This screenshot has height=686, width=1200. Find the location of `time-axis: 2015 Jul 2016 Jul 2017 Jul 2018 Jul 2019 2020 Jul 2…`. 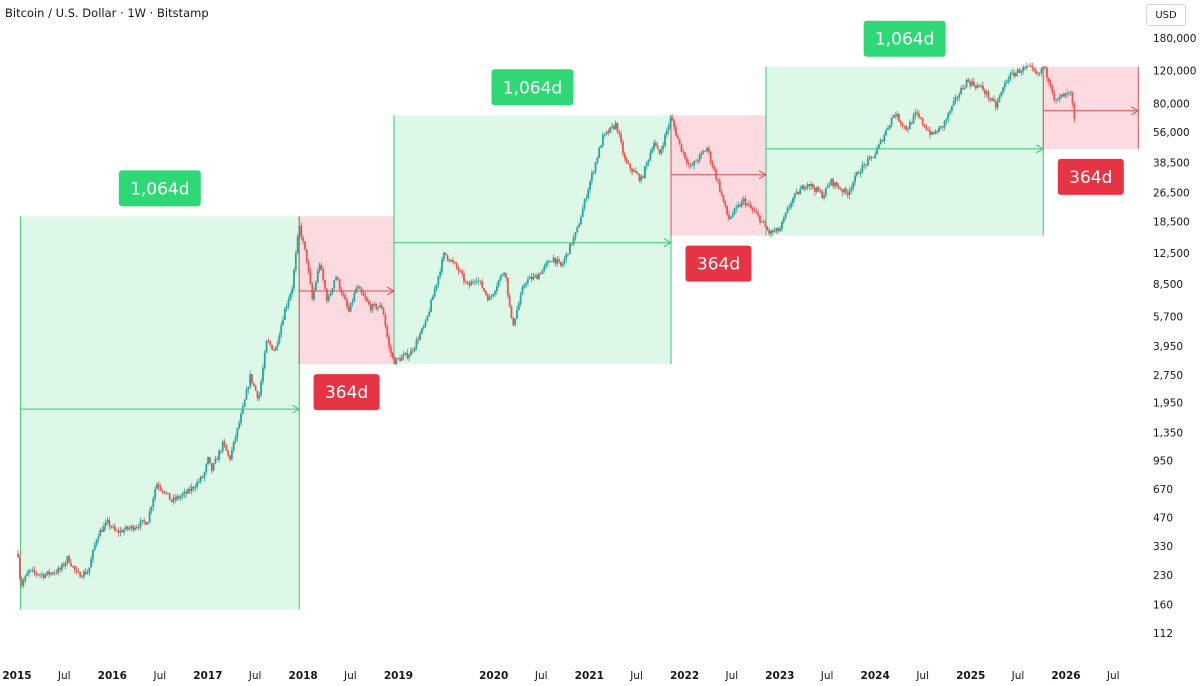

time-axis: 2015 Jul 2016 Jul 2017 Jul 2018 Jul 2019 2020 Jul 2… is located at coordinates (560, 676).